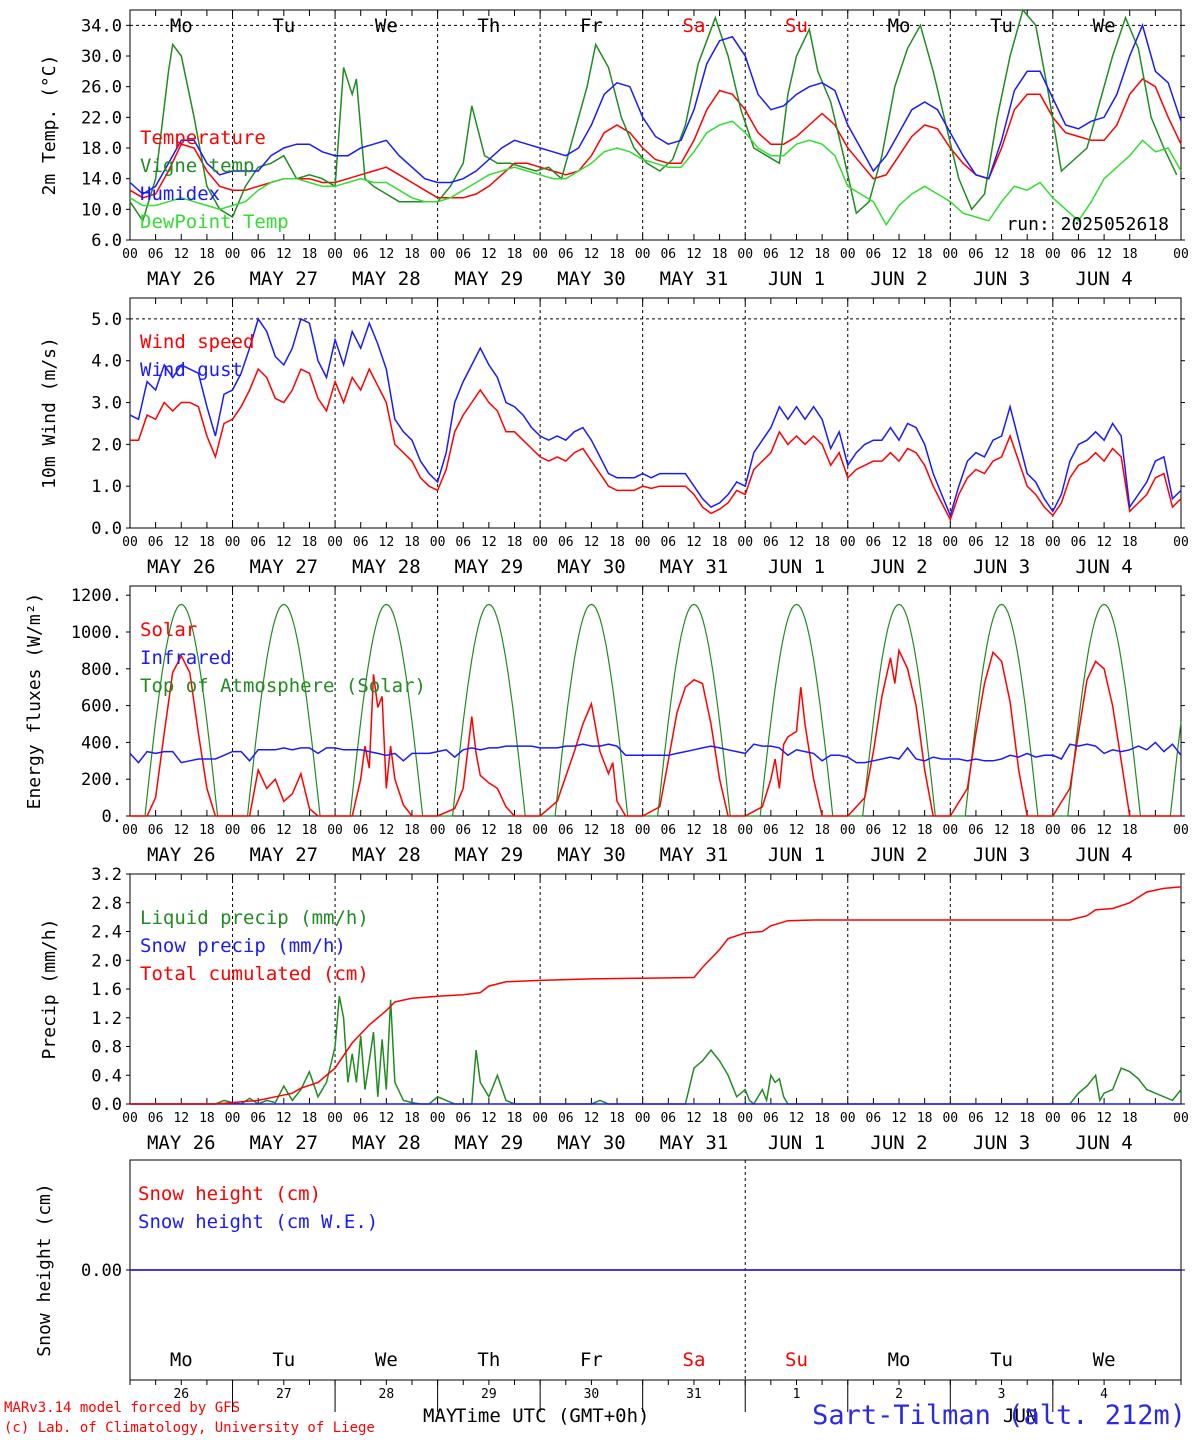 The height and width of the screenshot is (1440, 1194). I want to click on y-tick-label: 1.6, so click(106, 990).